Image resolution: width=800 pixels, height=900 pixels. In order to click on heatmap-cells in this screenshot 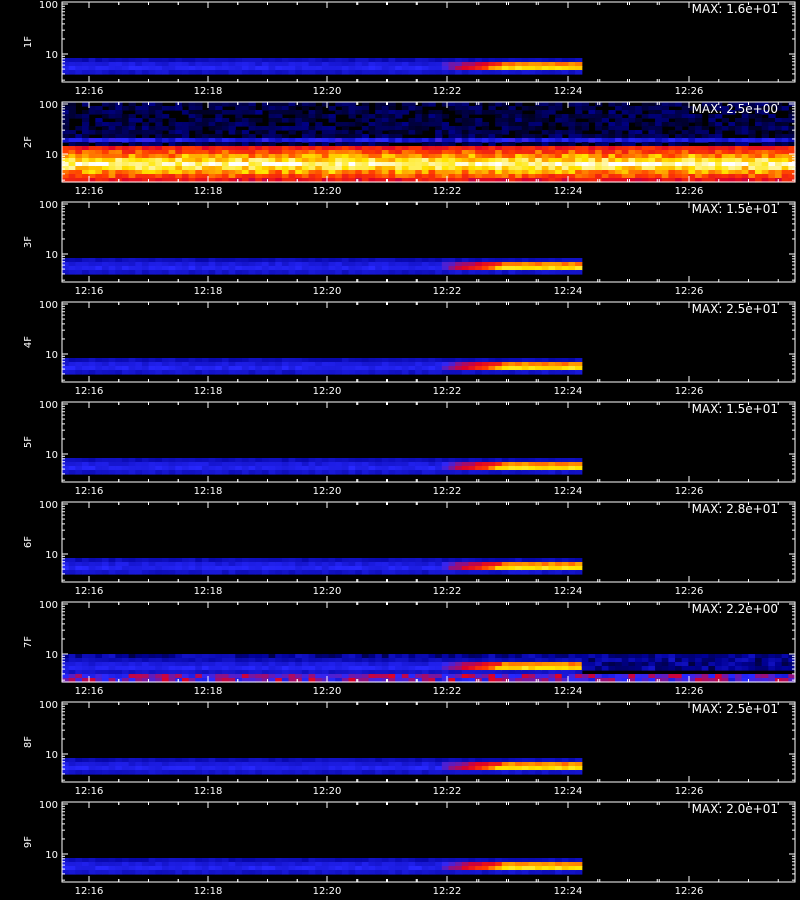, I will do `click(322, 266)`.